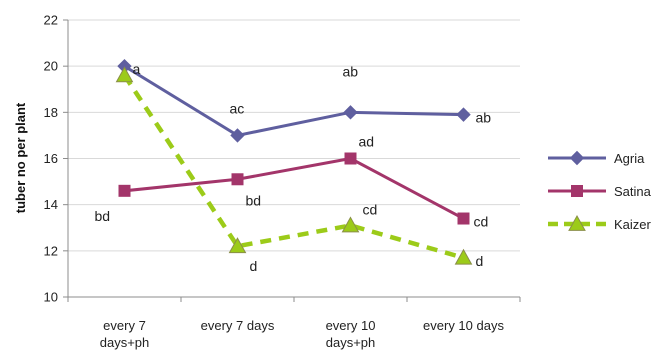 Image resolution: width=662 pixels, height=360 pixels. What do you see at coordinates (51, 112) in the screenshot?
I see `y-tick-label: 18` at bounding box center [51, 112].